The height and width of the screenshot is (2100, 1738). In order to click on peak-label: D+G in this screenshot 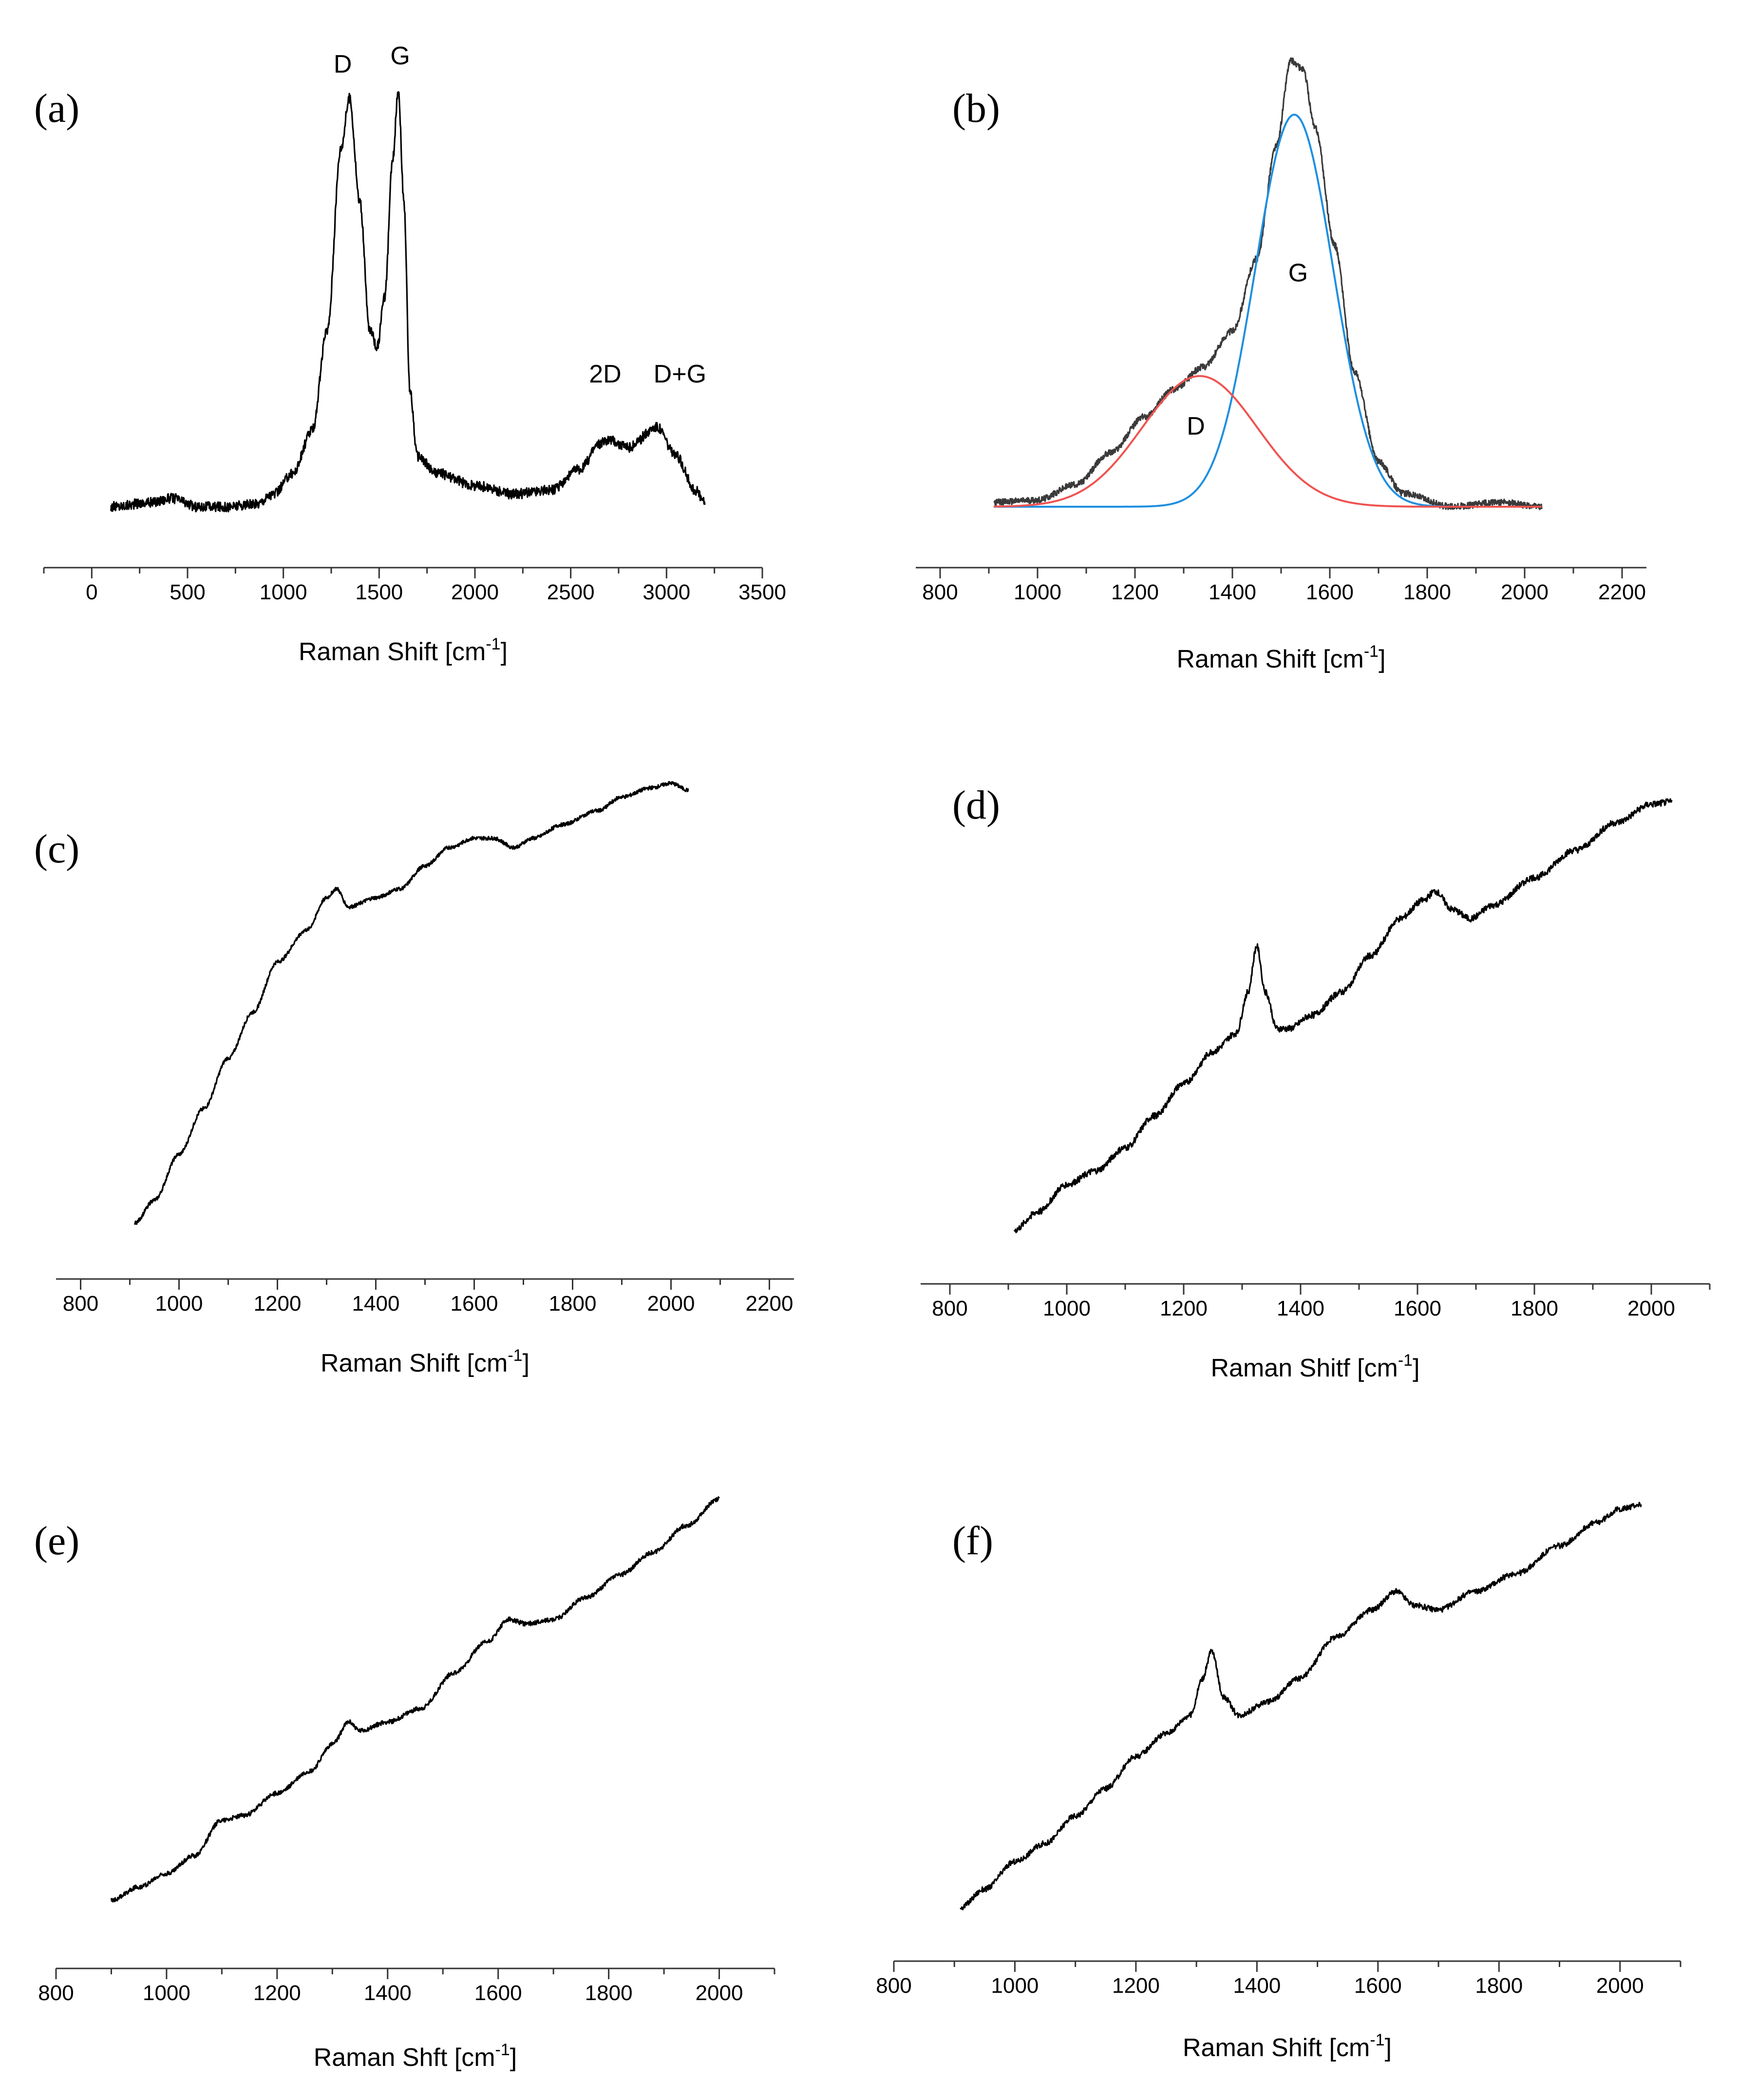, I will do `click(680, 374)`.